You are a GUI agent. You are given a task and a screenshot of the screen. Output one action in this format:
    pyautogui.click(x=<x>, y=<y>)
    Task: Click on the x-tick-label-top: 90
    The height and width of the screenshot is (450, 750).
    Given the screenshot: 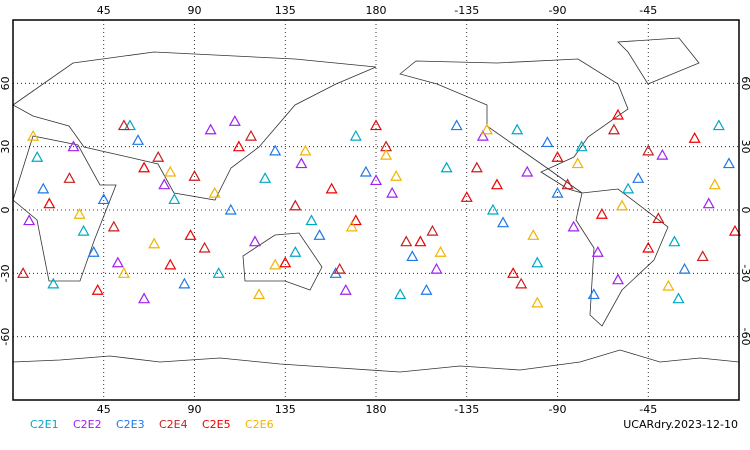 What is the action you would take?
    pyautogui.click(x=195, y=10)
    